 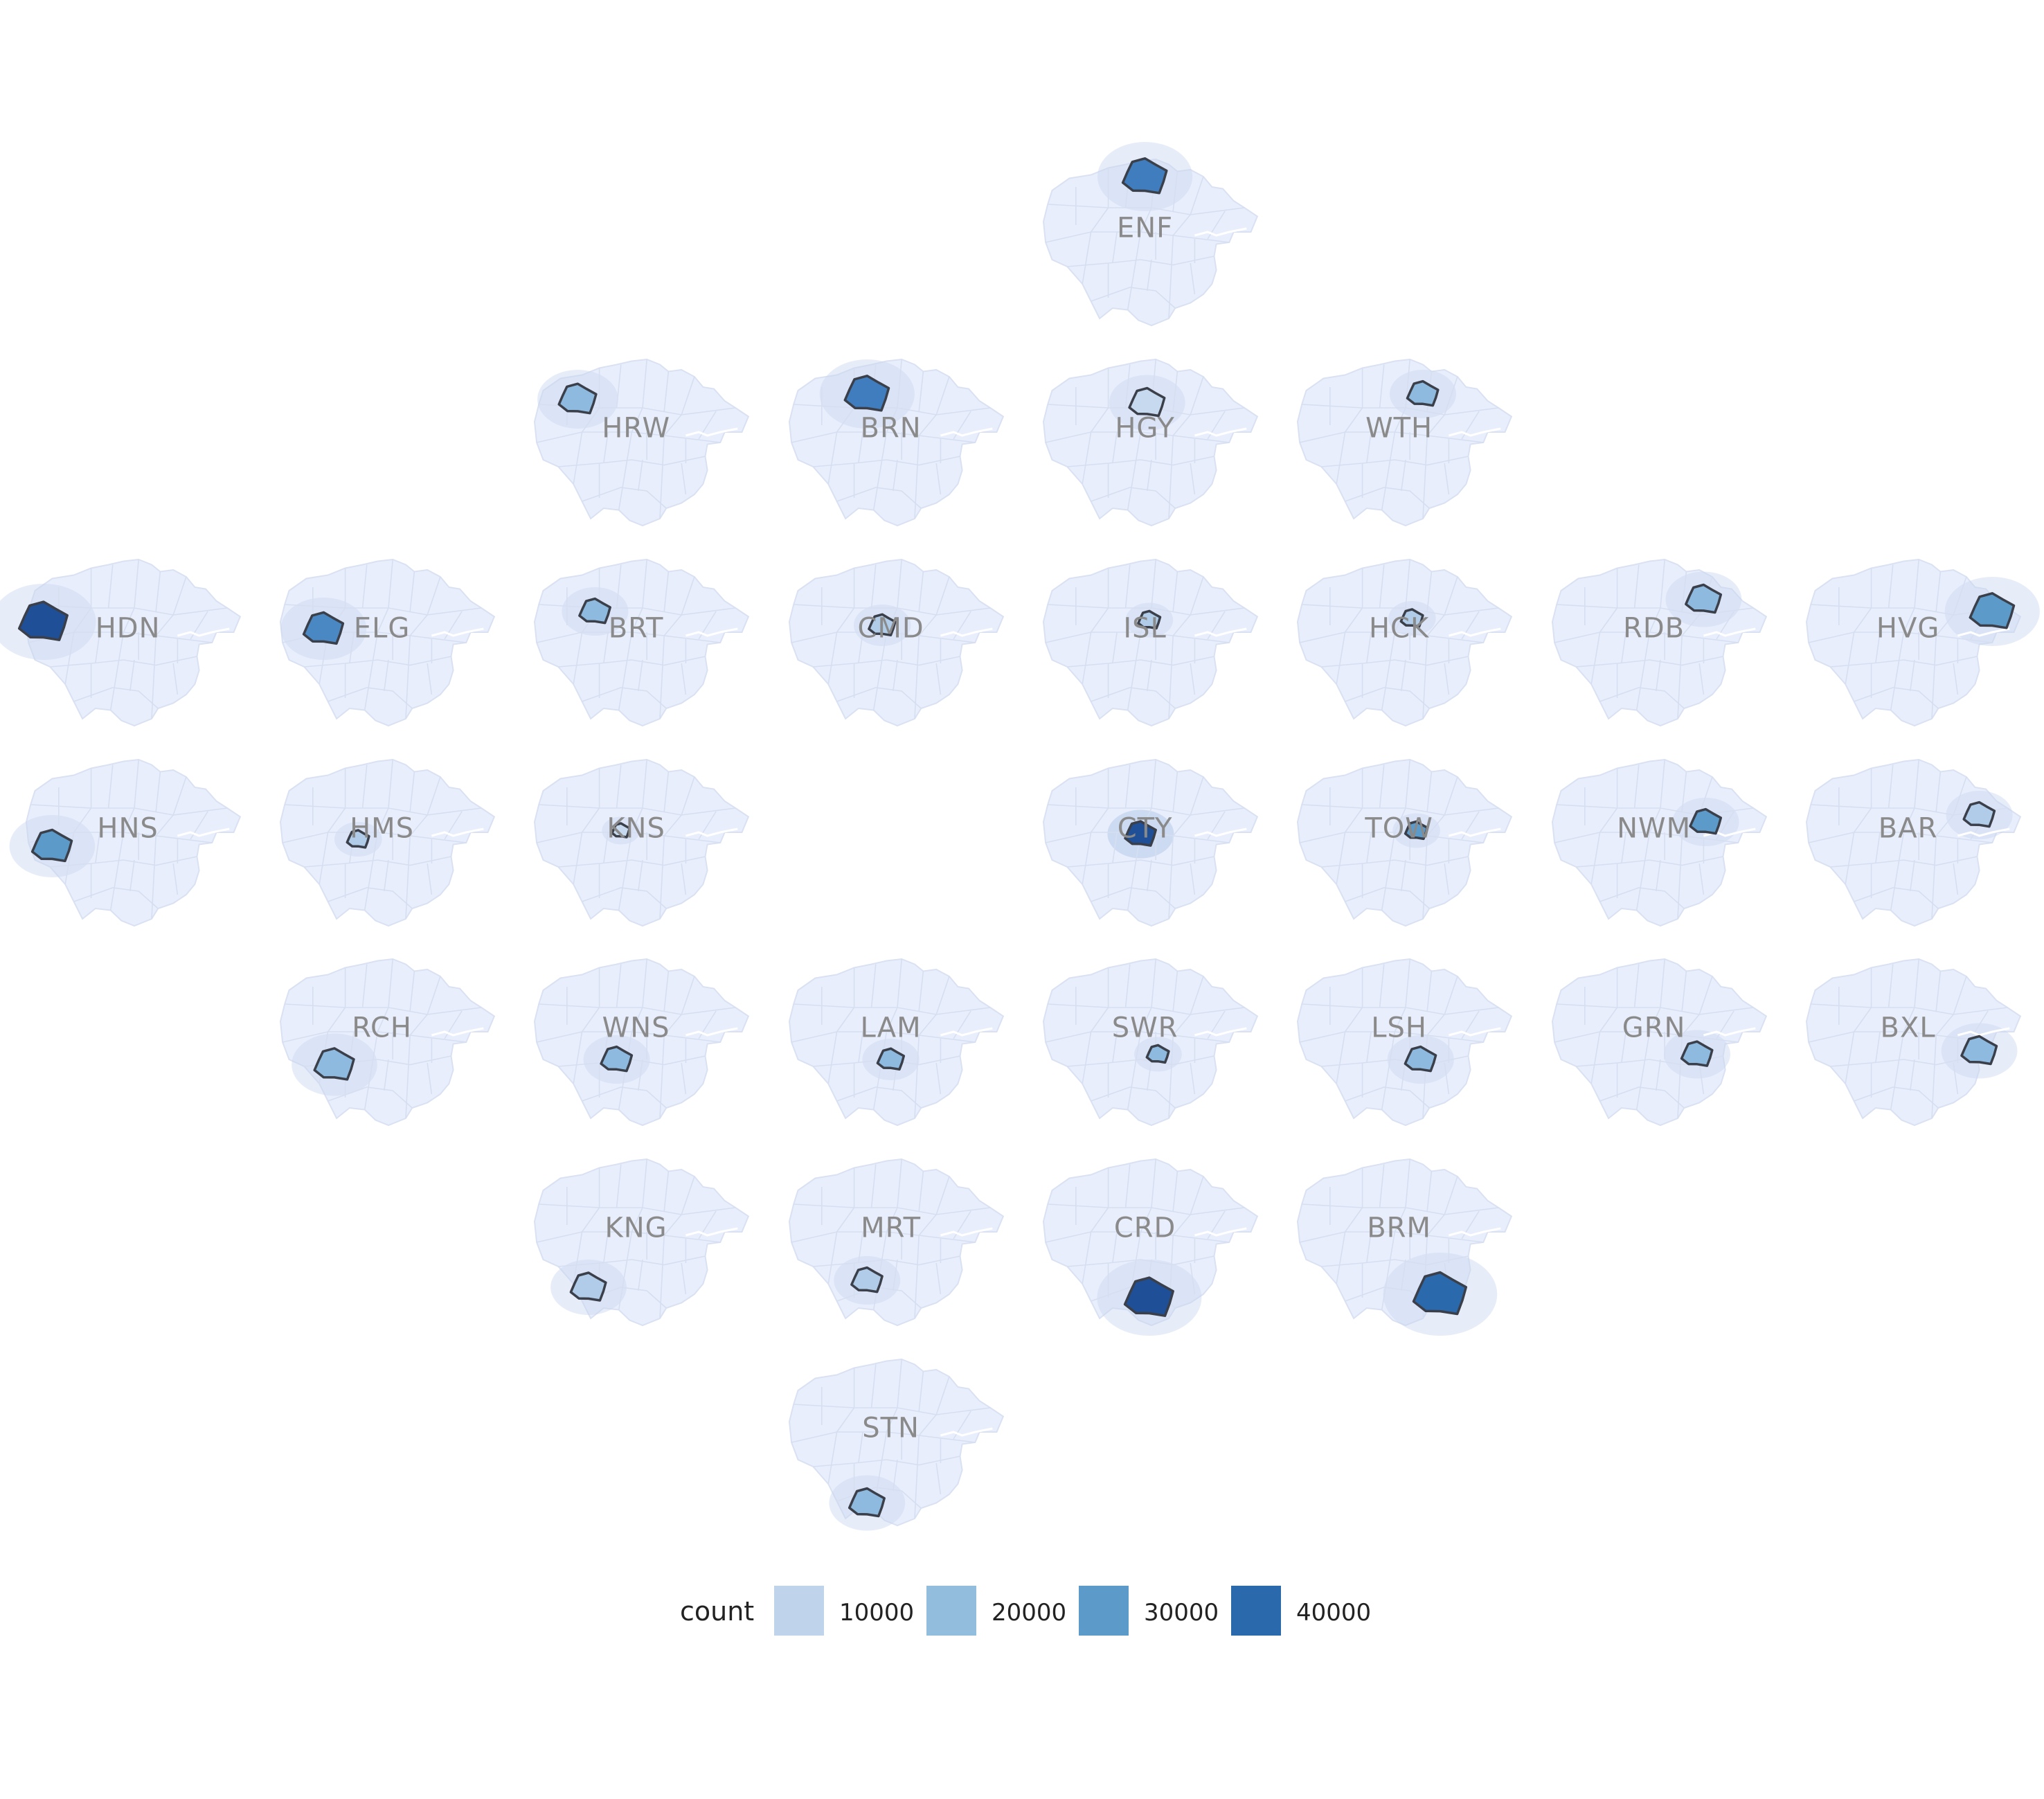 I want to click on borough-panel-hgy: HGY, so click(x=1150, y=442).